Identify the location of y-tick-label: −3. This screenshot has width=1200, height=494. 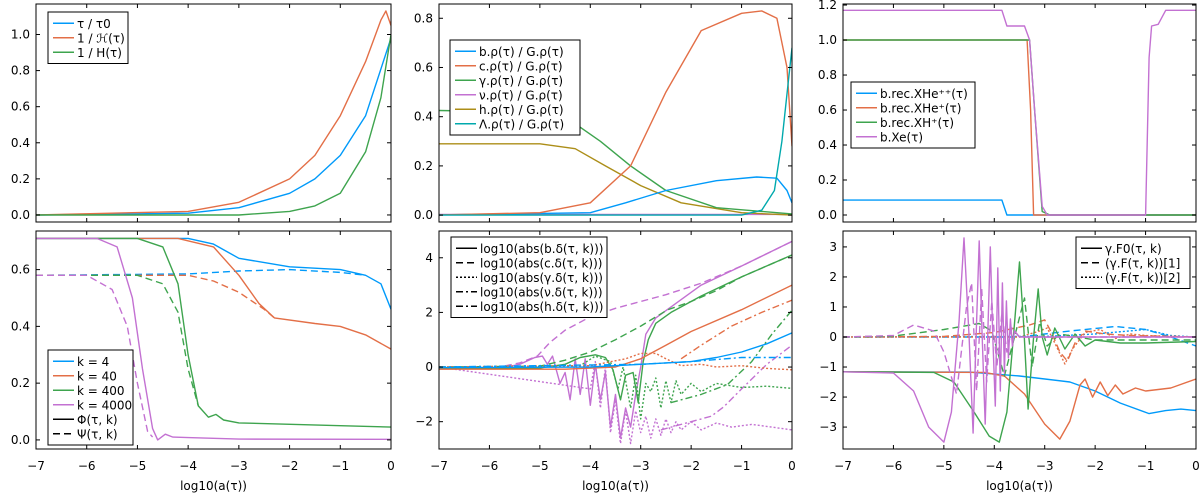
(828, 427).